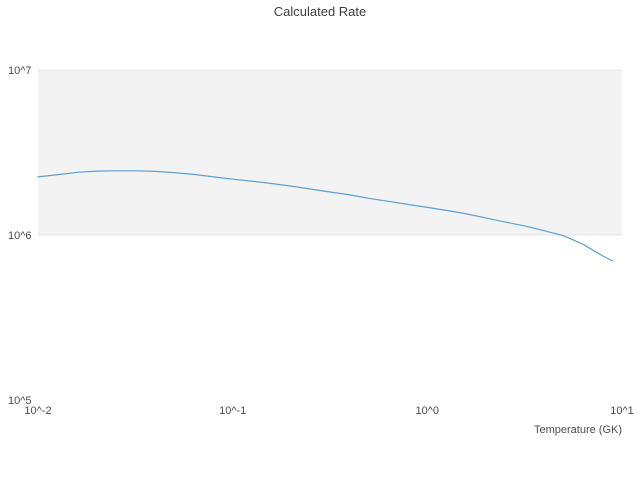 Image resolution: width=640 pixels, height=480 pixels. I want to click on chart-title: Calculated Rate, so click(320, 11).